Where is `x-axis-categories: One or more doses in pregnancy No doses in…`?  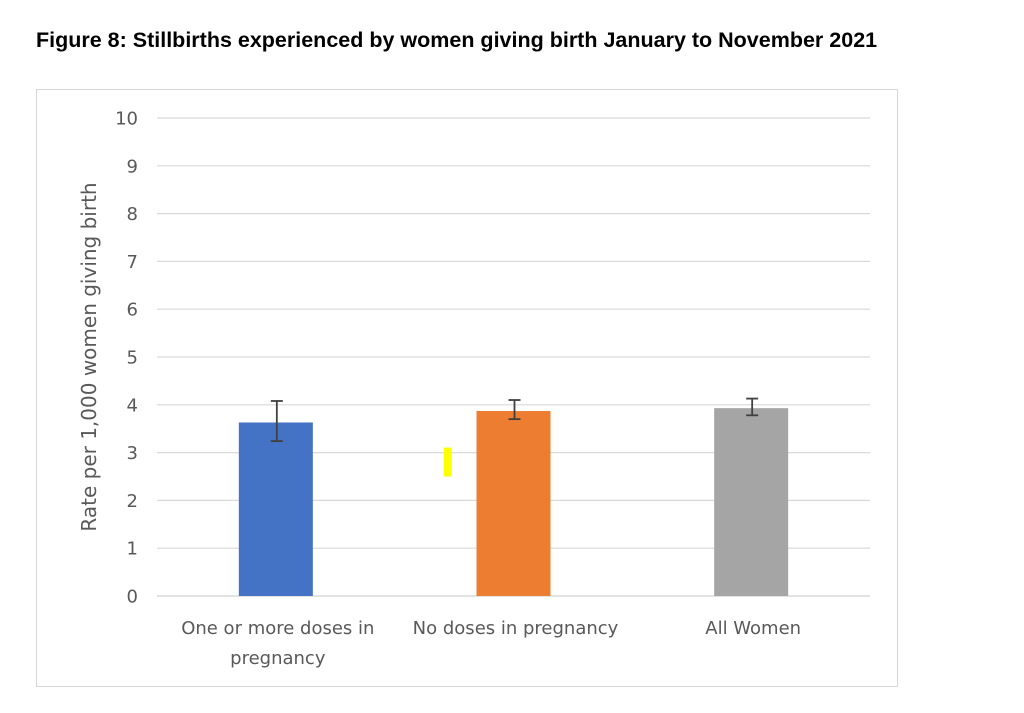
x-axis-categories: One or more doses in pregnancy No doses in… is located at coordinates (491, 643).